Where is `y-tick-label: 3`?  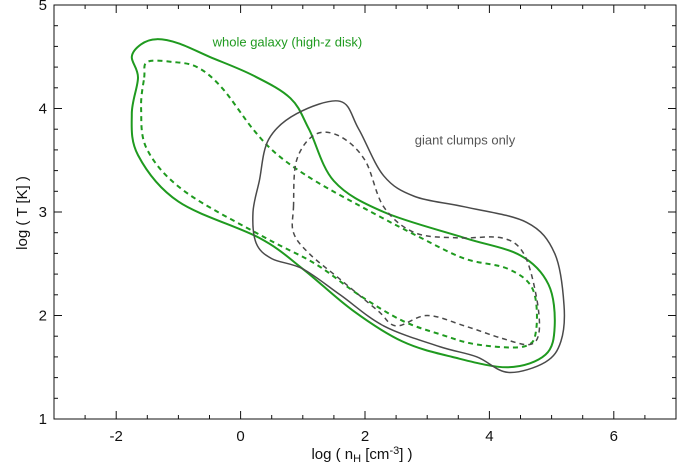 y-tick-label: 3 is located at coordinates (43, 212).